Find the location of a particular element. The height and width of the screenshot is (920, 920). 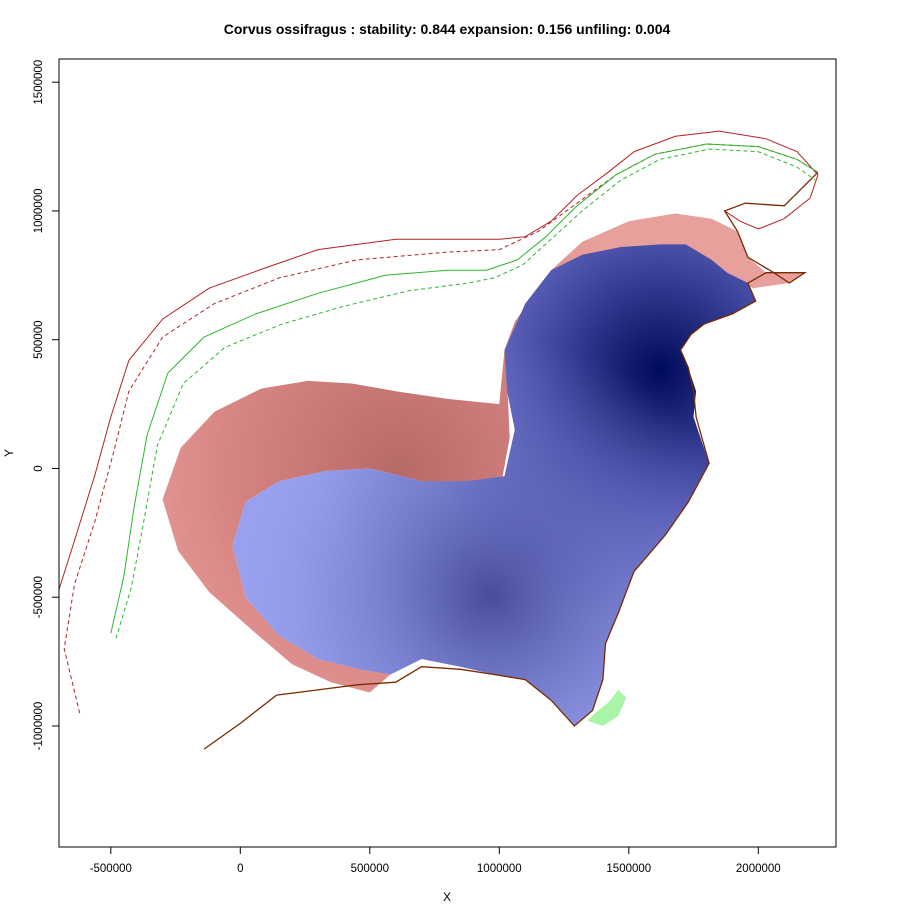

x-tick-label: 1000000 is located at coordinates (499, 869).